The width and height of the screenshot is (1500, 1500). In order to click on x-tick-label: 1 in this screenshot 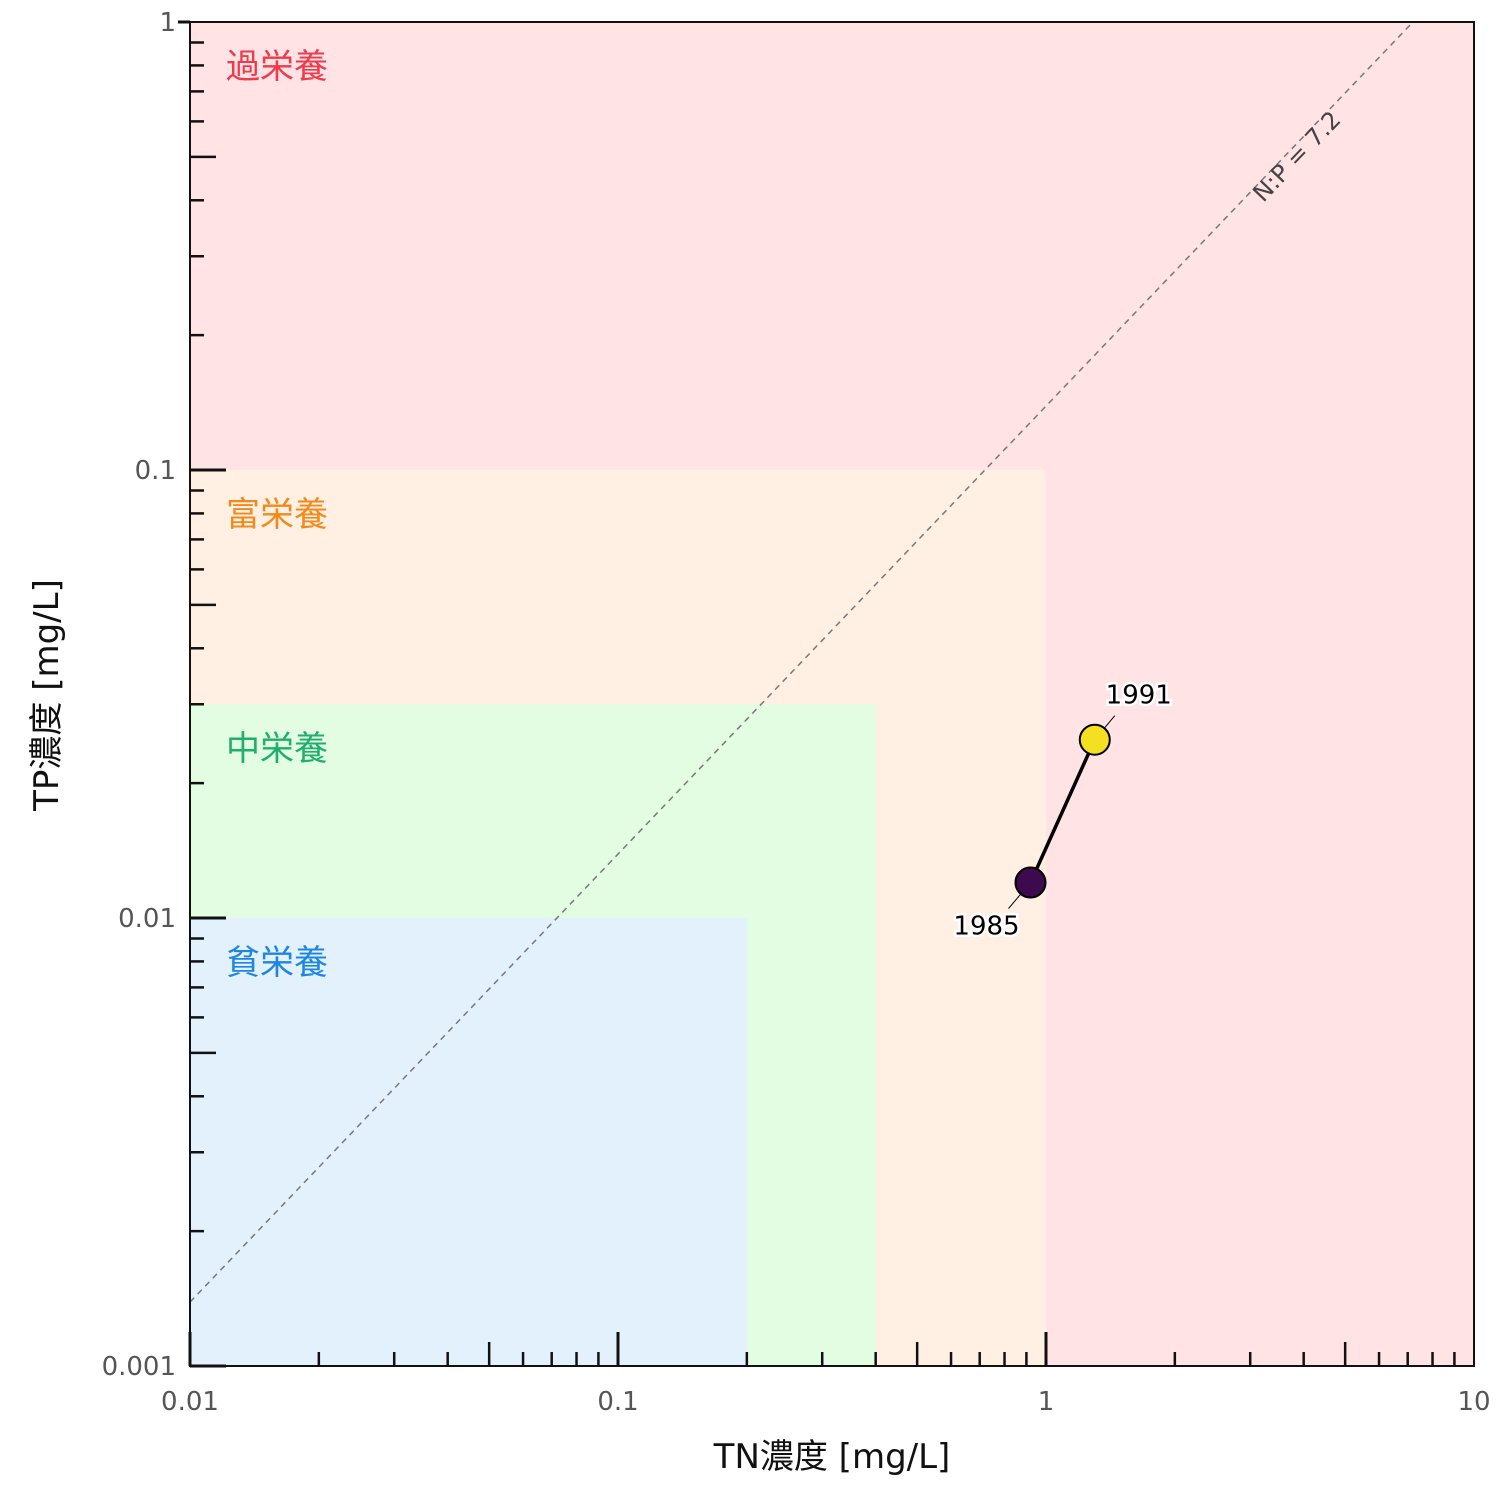, I will do `click(1046, 1402)`.